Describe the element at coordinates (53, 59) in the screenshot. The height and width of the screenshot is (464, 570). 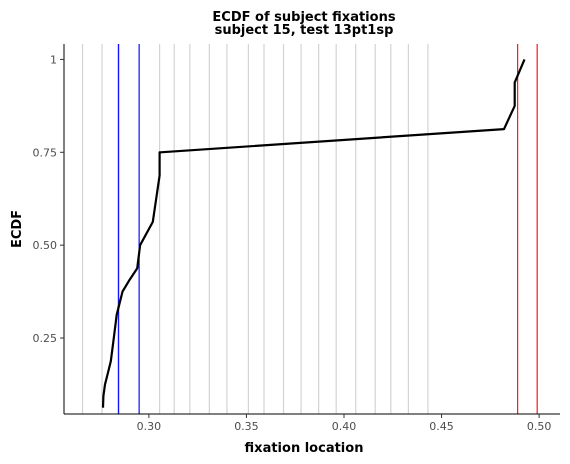
I see `y-tick-label: 1` at that location.